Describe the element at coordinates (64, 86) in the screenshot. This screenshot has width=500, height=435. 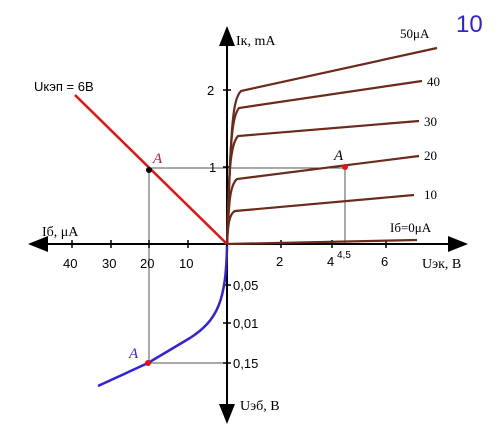
I see `load-line-label: Uкэп = 6В` at that location.